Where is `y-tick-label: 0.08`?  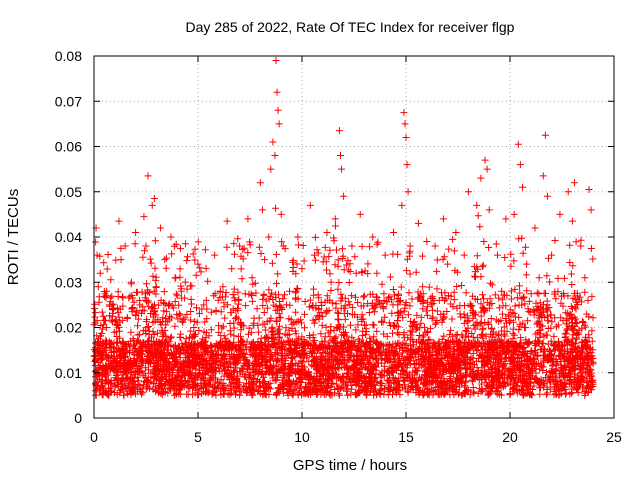 y-tick-label: 0.08 is located at coordinates (68, 56).